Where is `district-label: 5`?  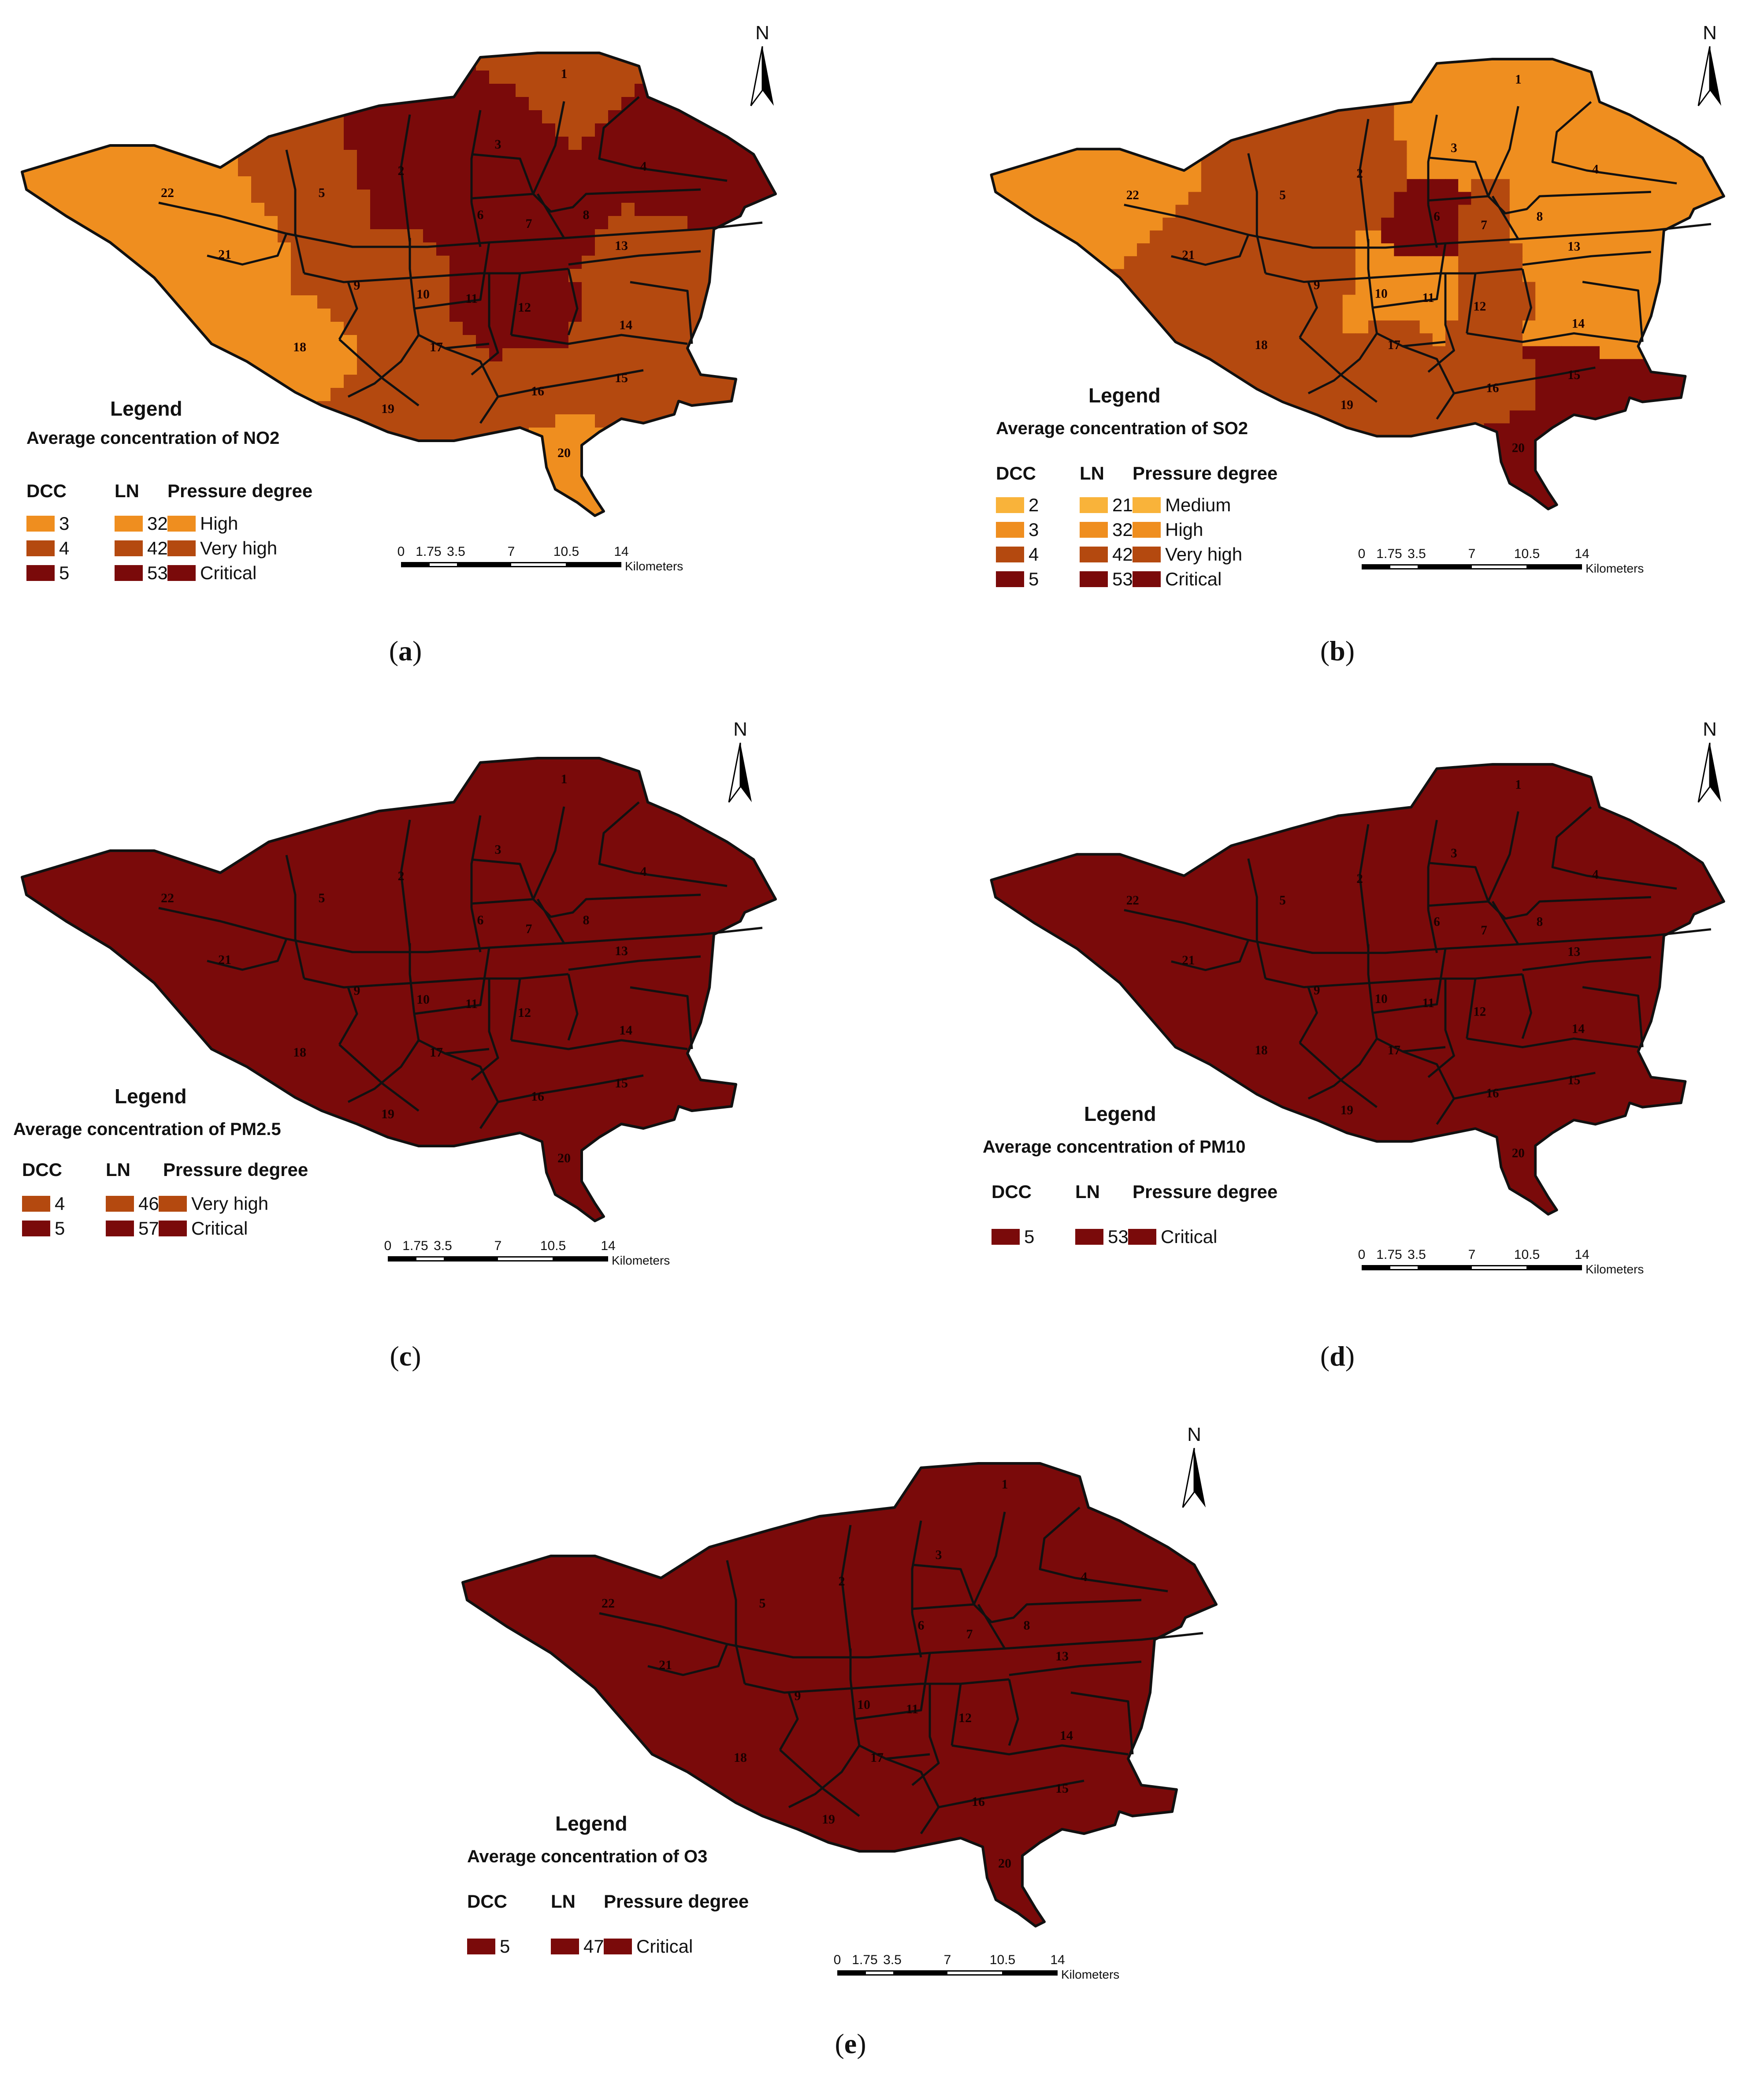 district-label: 5 is located at coordinates (1282, 195).